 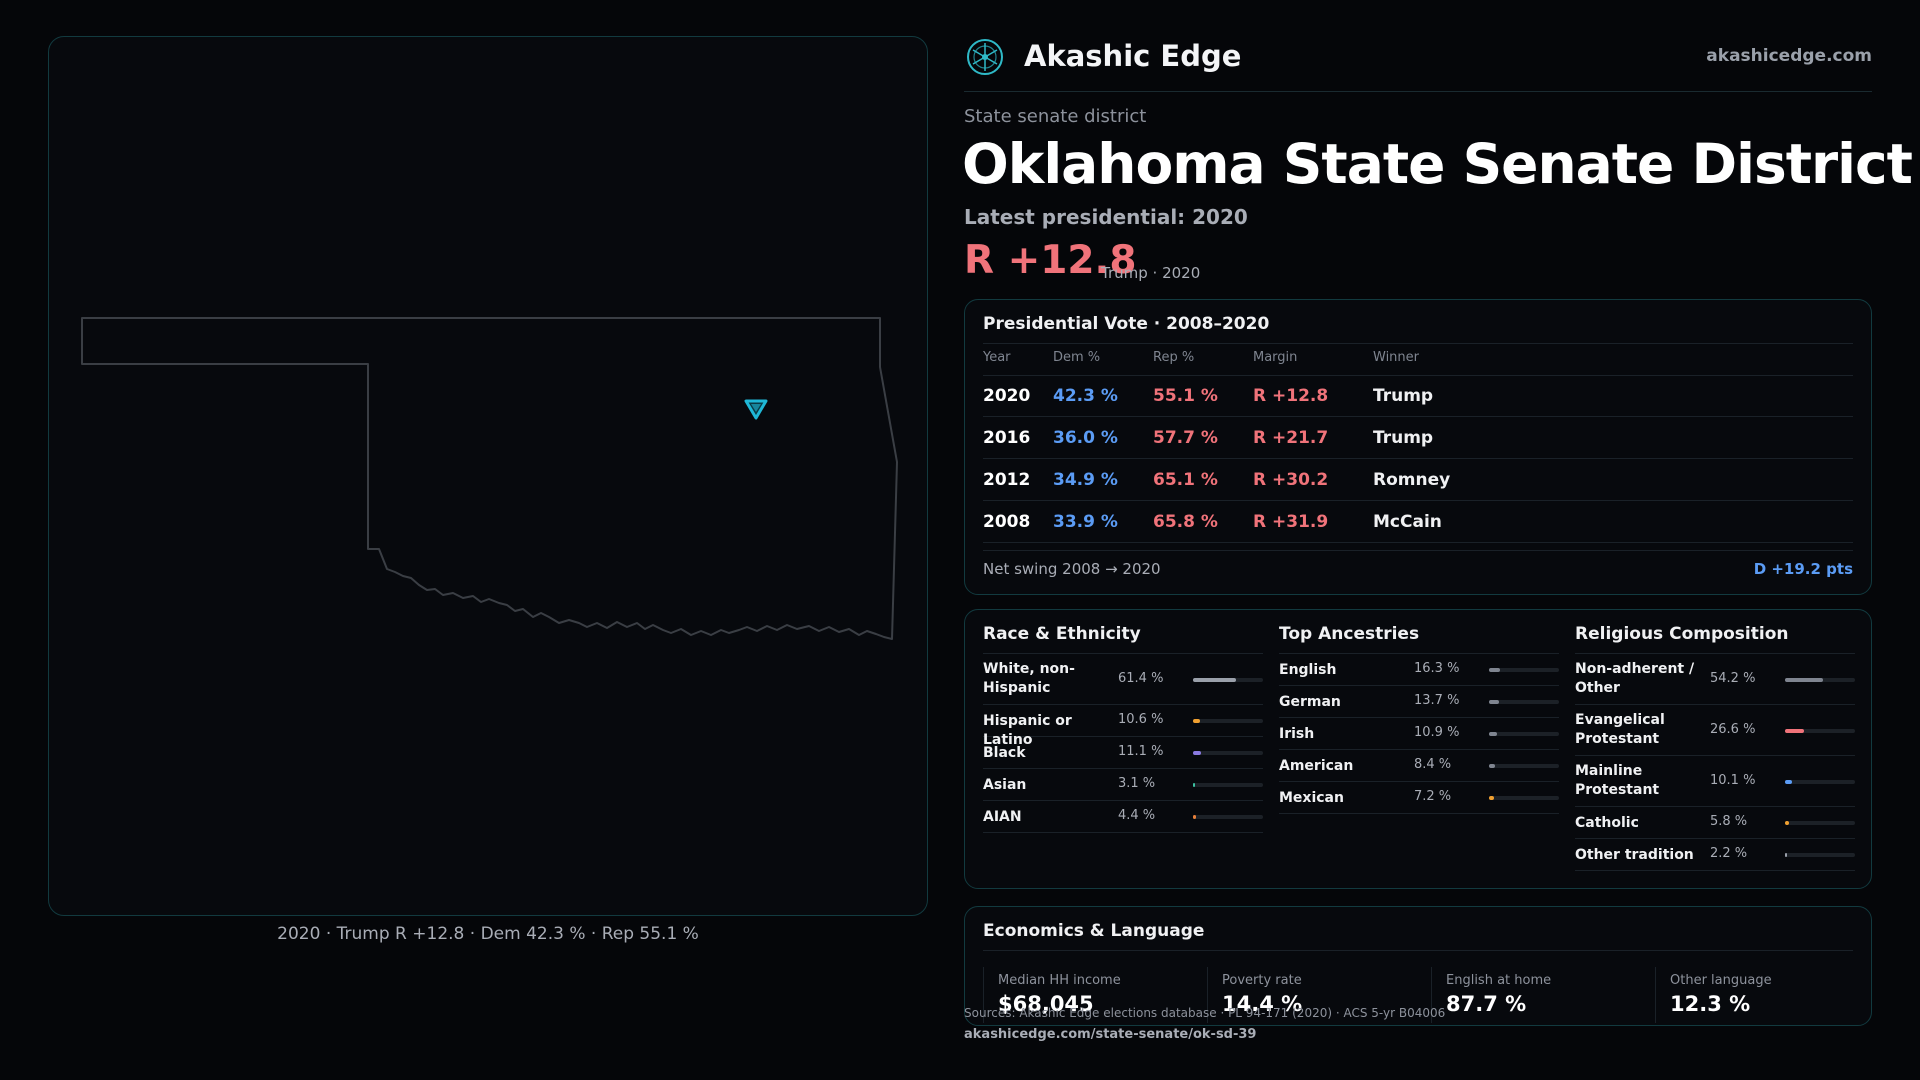 I want to click on brand-url: akashicedge.com, so click(x=1789, y=56).